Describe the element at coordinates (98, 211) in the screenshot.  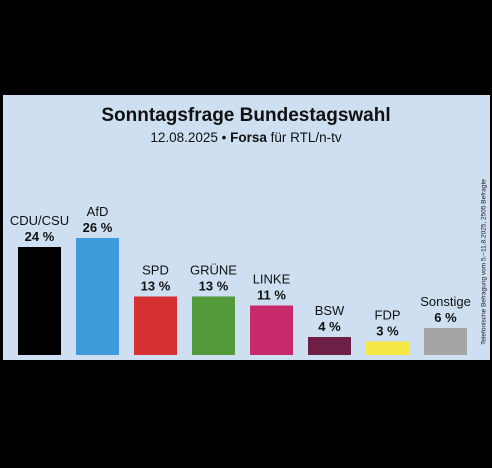
I see `category-label-1: AfD` at that location.